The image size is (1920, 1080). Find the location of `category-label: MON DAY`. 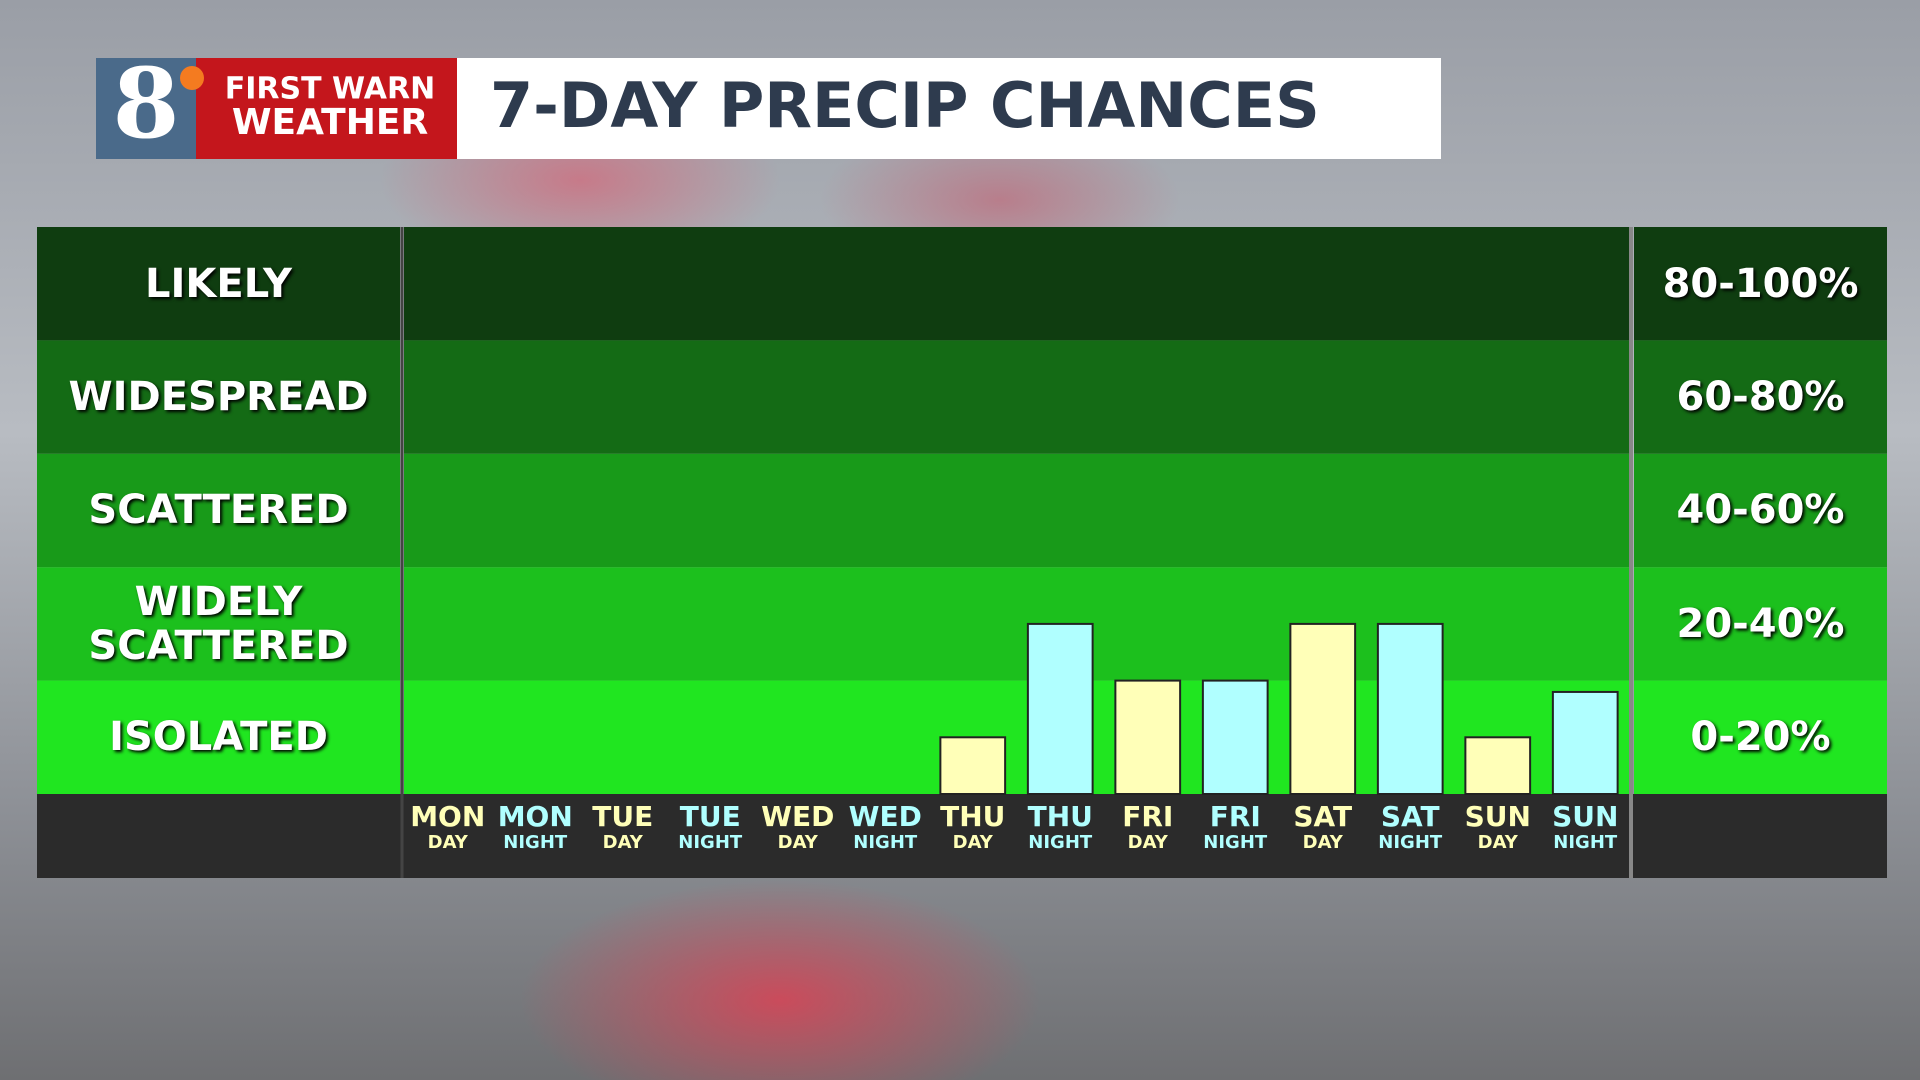

category-label: MON DAY is located at coordinates (448, 828).